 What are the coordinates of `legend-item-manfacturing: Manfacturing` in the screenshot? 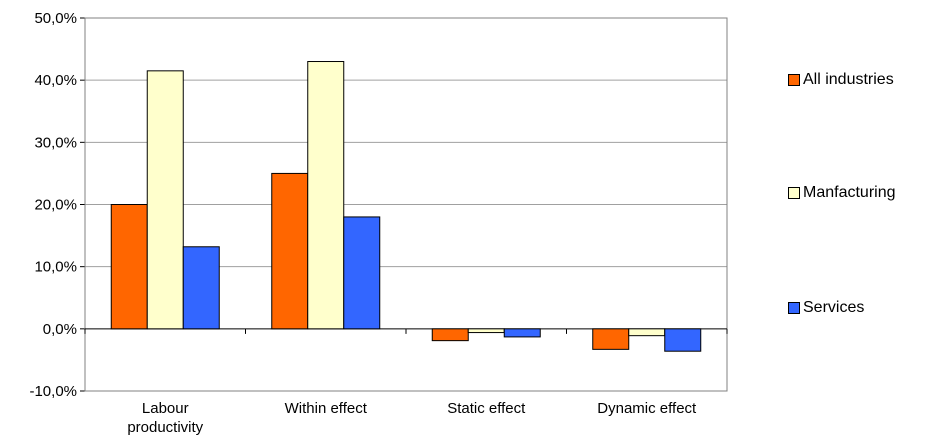 It's located at (842, 193).